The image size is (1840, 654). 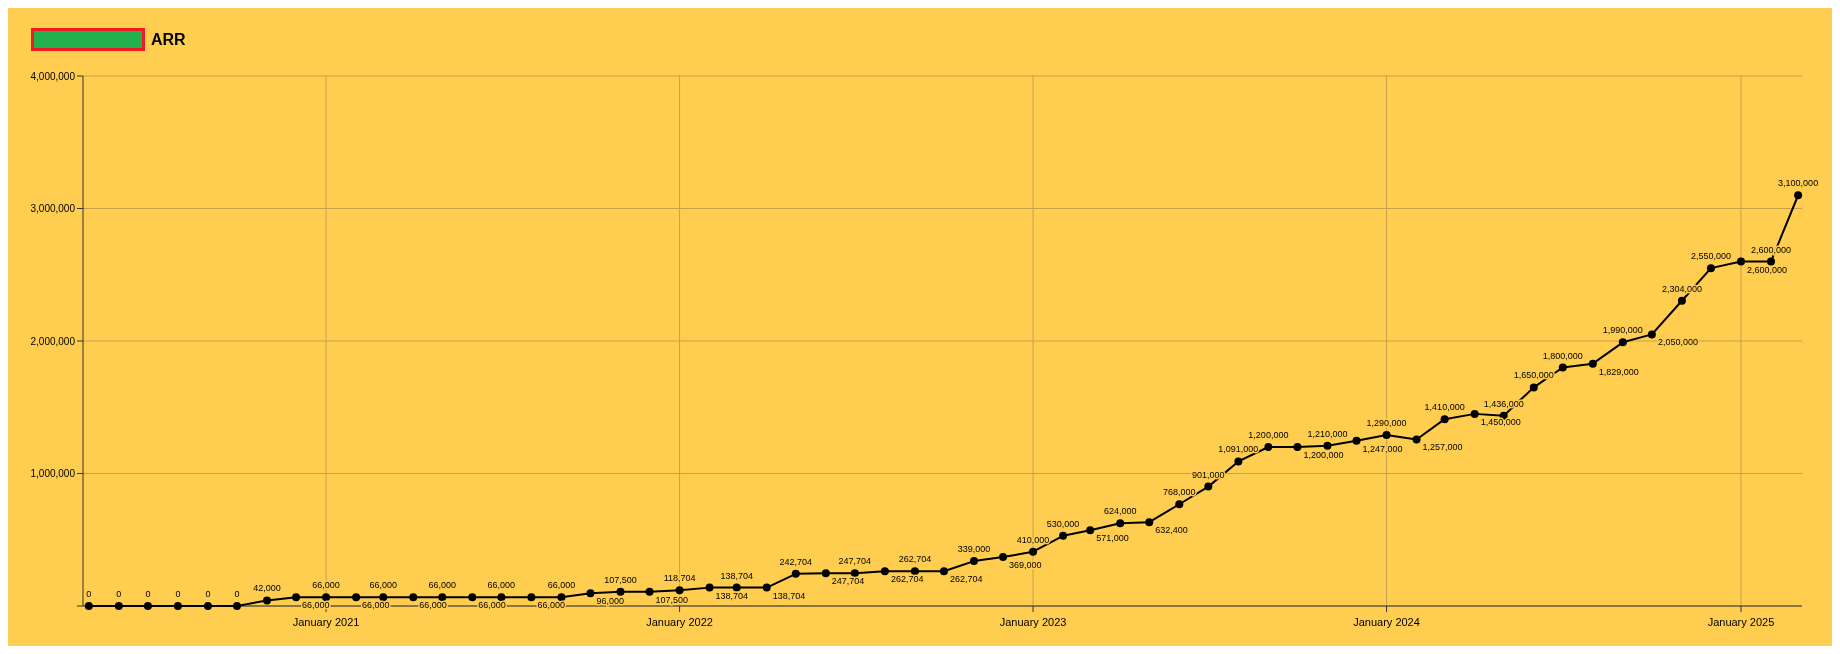 What do you see at coordinates (610, 601) in the screenshot?
I see `data-label: 96,000` at bounding box center [610, 601].